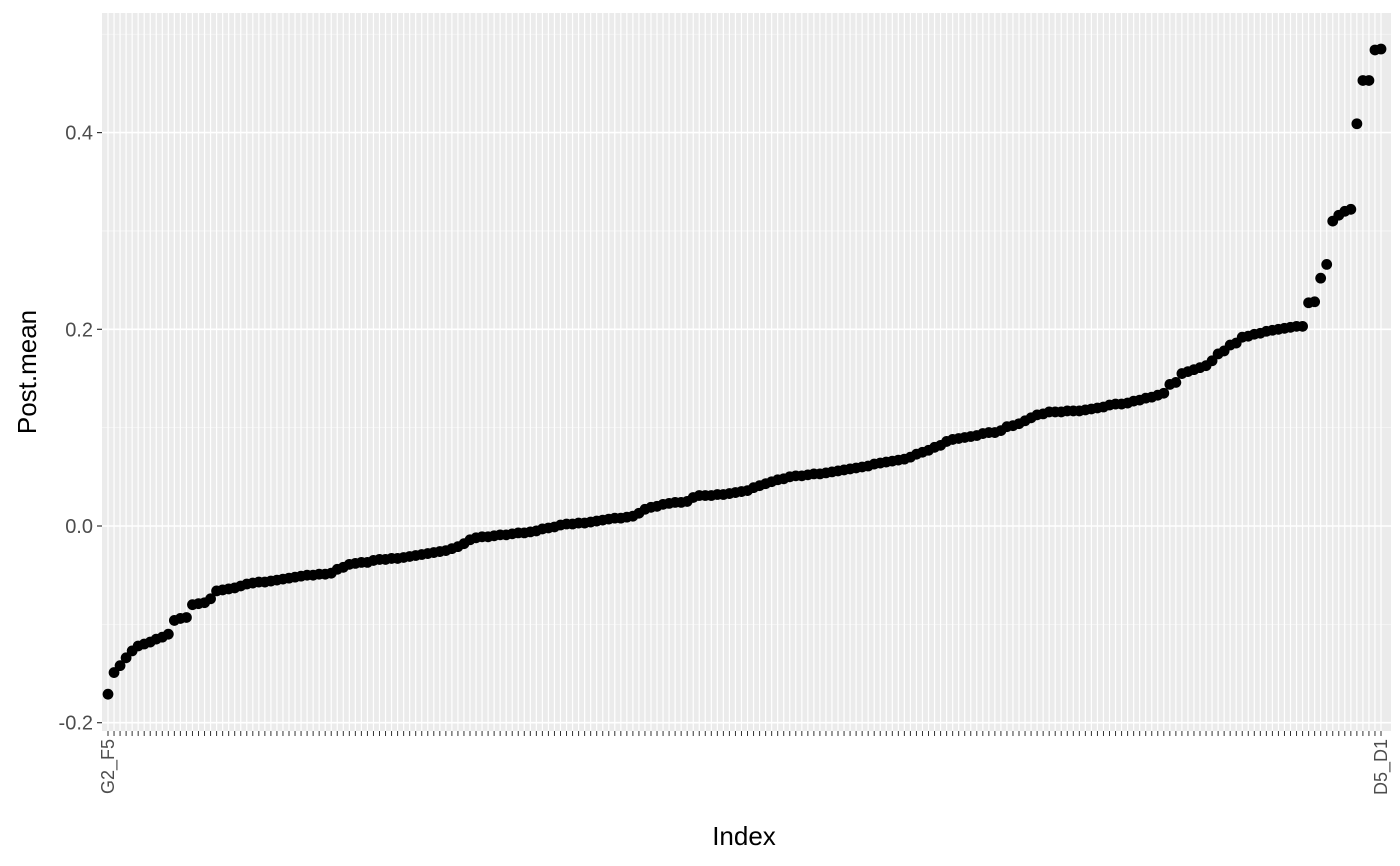 Image resolution: width=1400 pixels, height=866 pixels. Describe the element at coordinates (744, 733) in the screenshot. I see `x-tick-marks` at that location.